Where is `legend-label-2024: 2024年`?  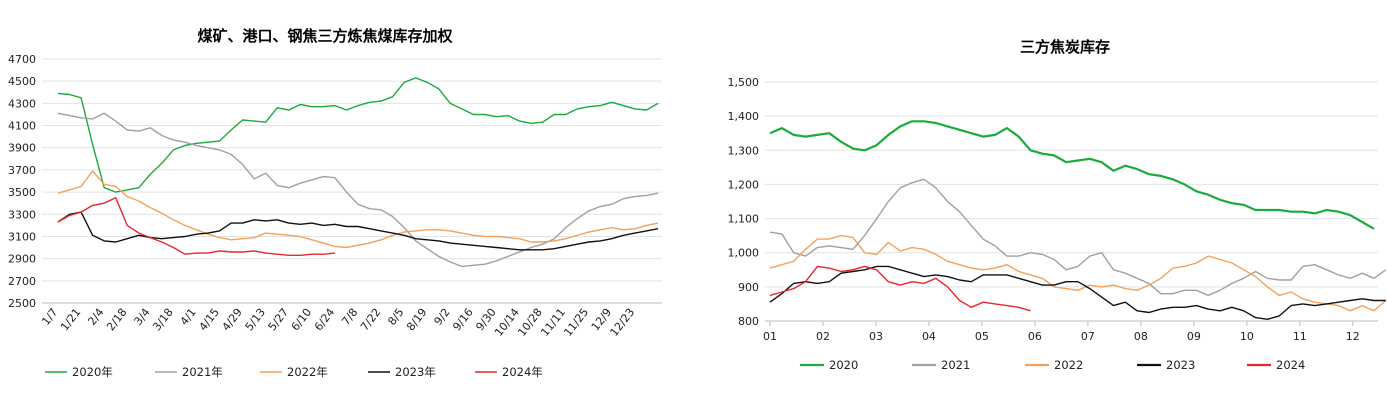 legend-label-2024: 2024年 is located at coordinates (522, 372).